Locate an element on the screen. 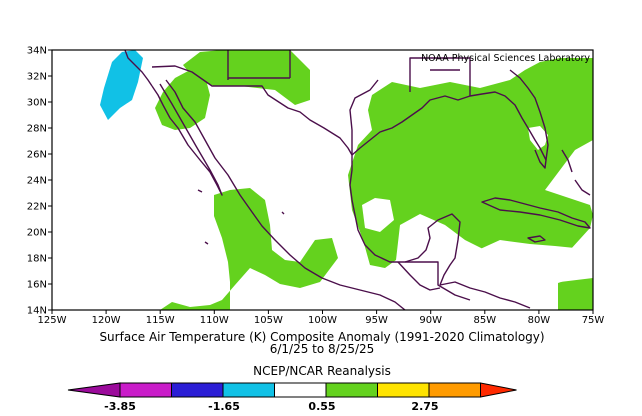 The width and height of the screenshot is (642, 416). colorbar-arrow-low is located at coordinates (94, 390).